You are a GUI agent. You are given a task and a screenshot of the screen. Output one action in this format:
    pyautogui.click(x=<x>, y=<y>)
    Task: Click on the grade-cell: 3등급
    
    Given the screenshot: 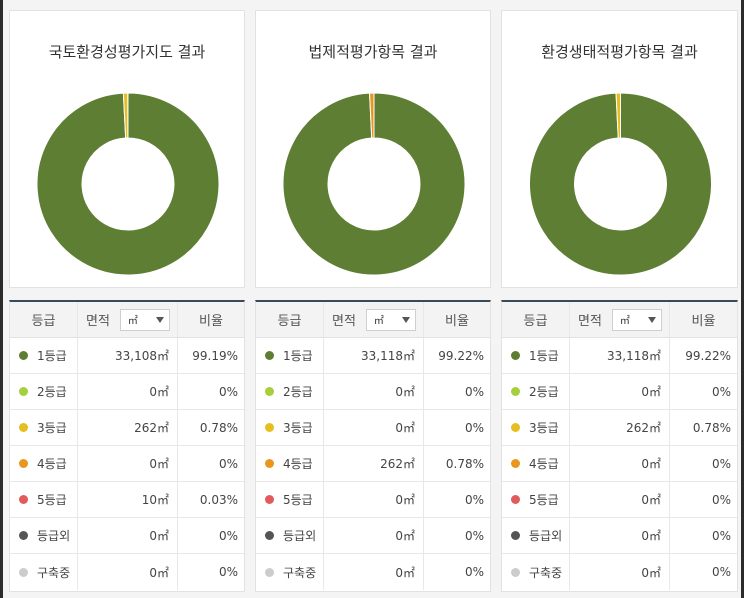 What is the action you would take?
    pyautogui.click(x=536, y=427)
    